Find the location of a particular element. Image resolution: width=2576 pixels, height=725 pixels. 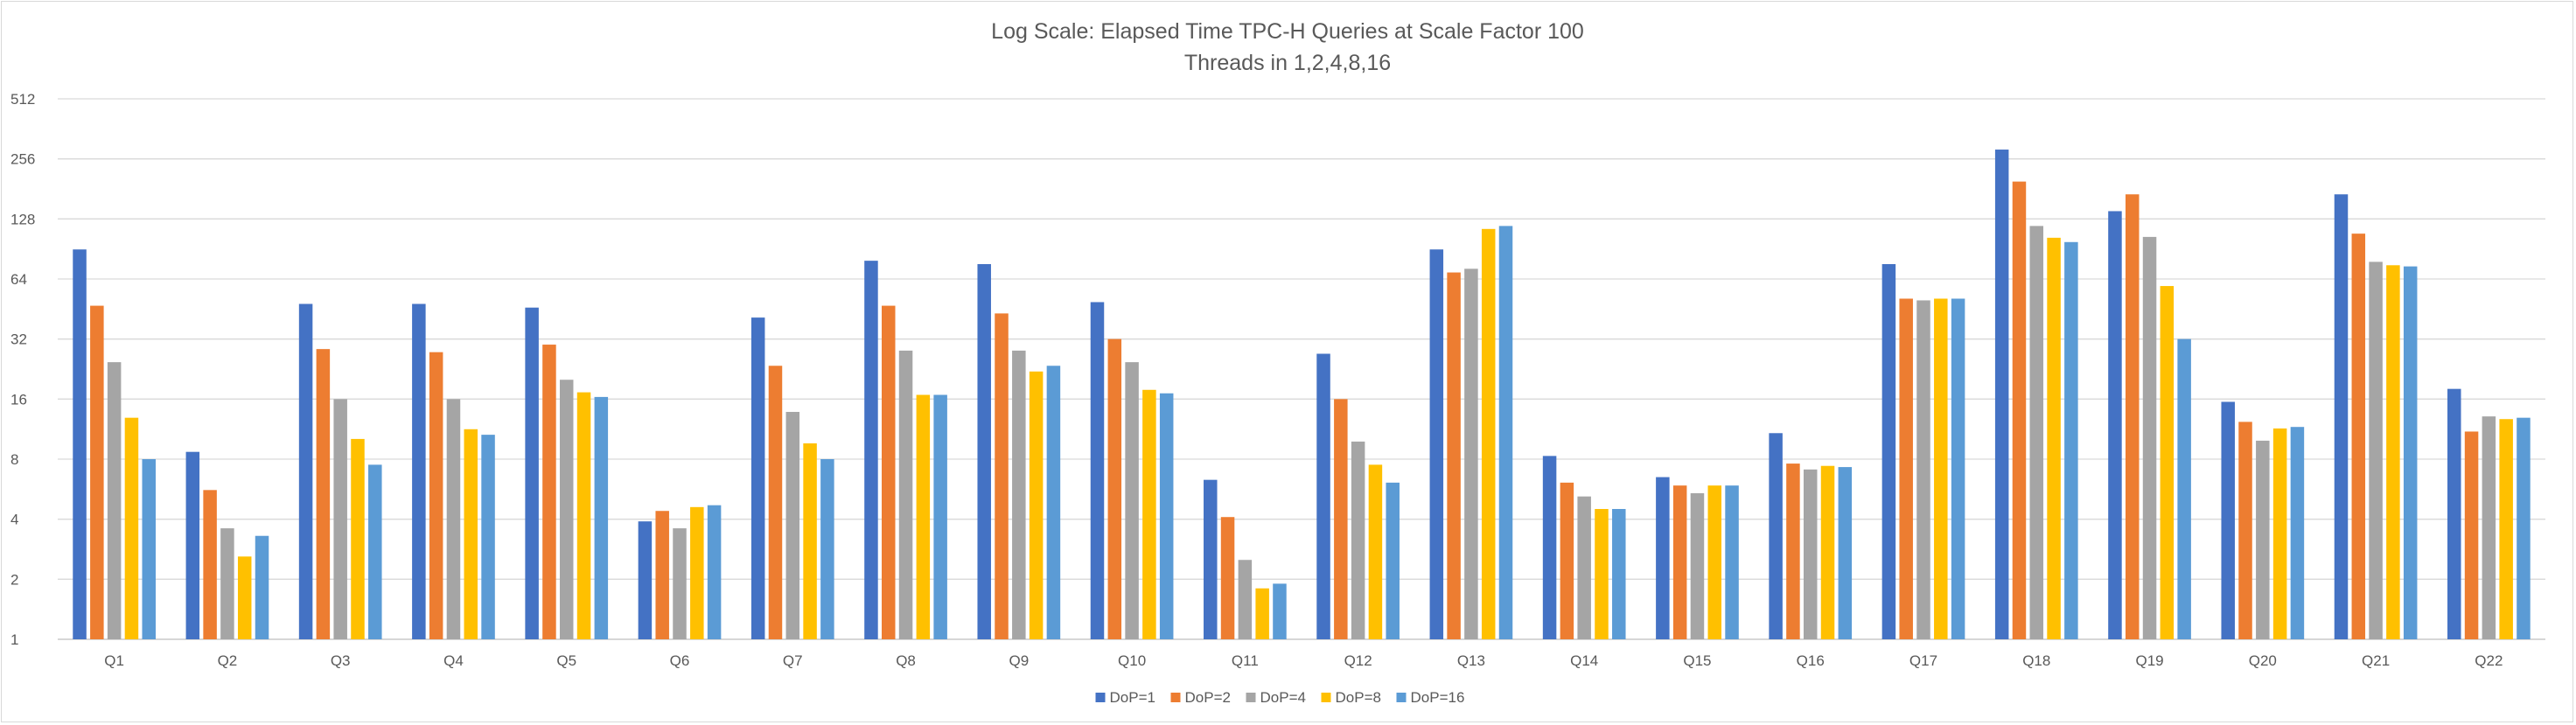

bar-q18-dop4 is located at coordinates (2036, 432).